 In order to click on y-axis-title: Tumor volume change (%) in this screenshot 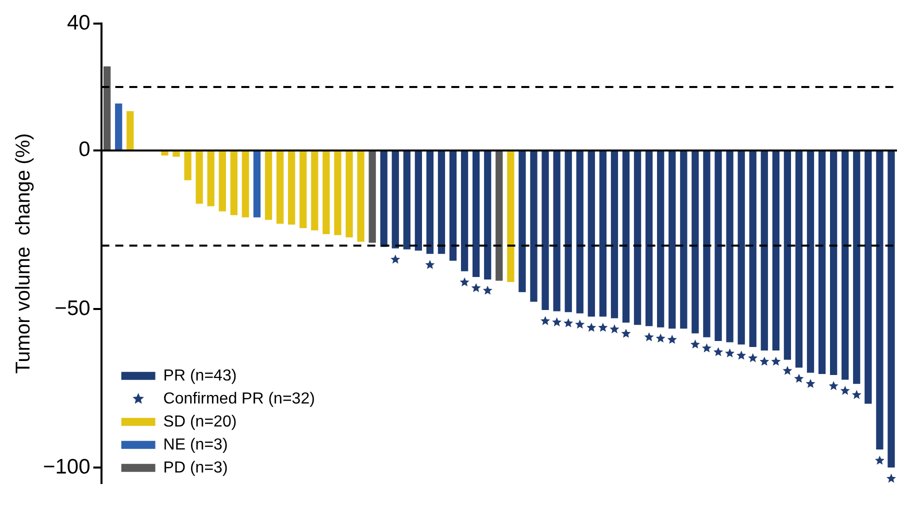, I will do `click(23, 253)`.